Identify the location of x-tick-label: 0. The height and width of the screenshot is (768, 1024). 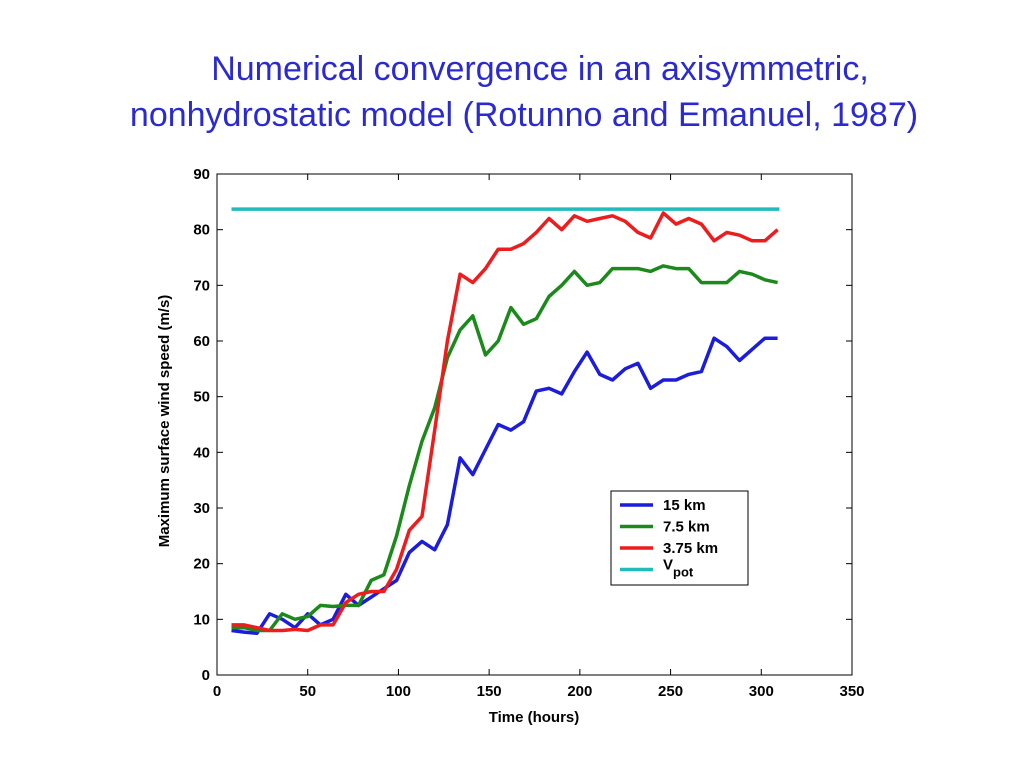
(217, 691).